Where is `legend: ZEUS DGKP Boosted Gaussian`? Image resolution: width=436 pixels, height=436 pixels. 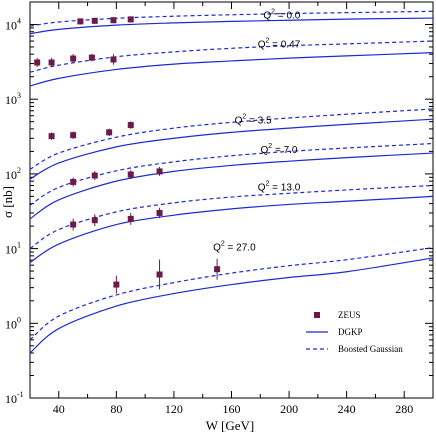 legend: ZEUS DGKP Boosted Gaussian is located at coordinates (354, 332).